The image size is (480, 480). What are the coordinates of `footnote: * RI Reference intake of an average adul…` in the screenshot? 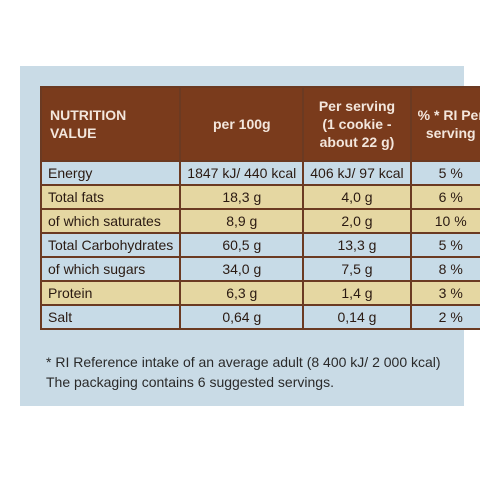 It's located at (246, 372).